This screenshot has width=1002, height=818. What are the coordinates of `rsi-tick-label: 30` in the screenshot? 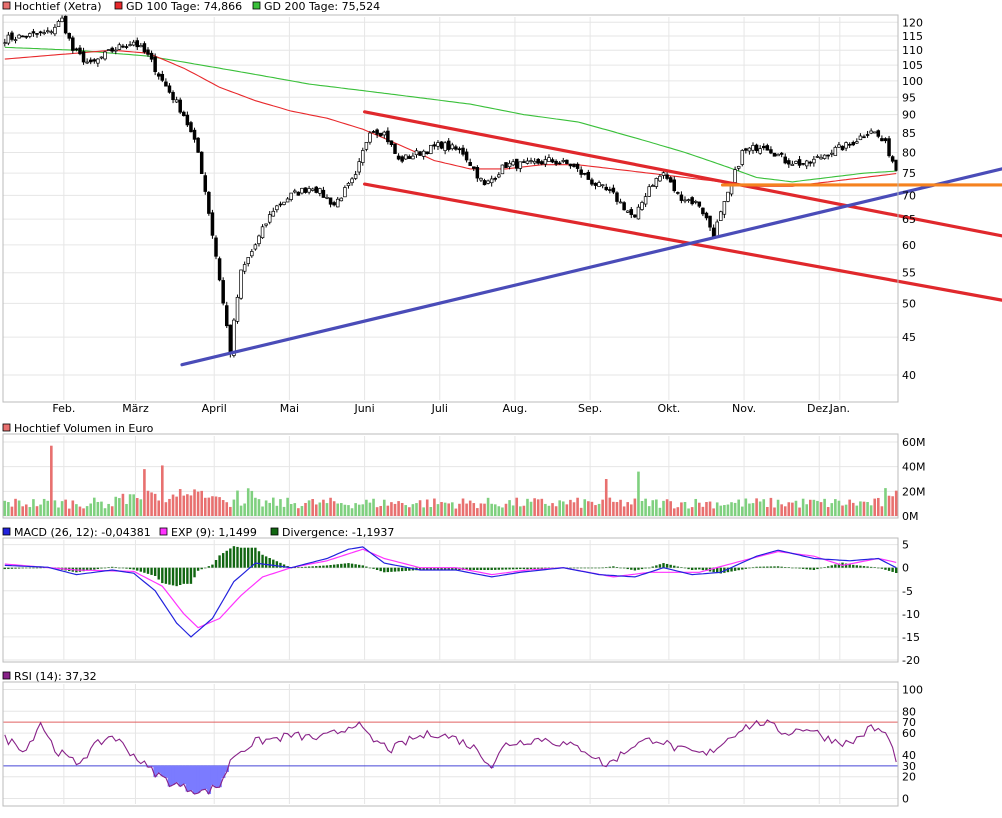 It's located at (909, 766).